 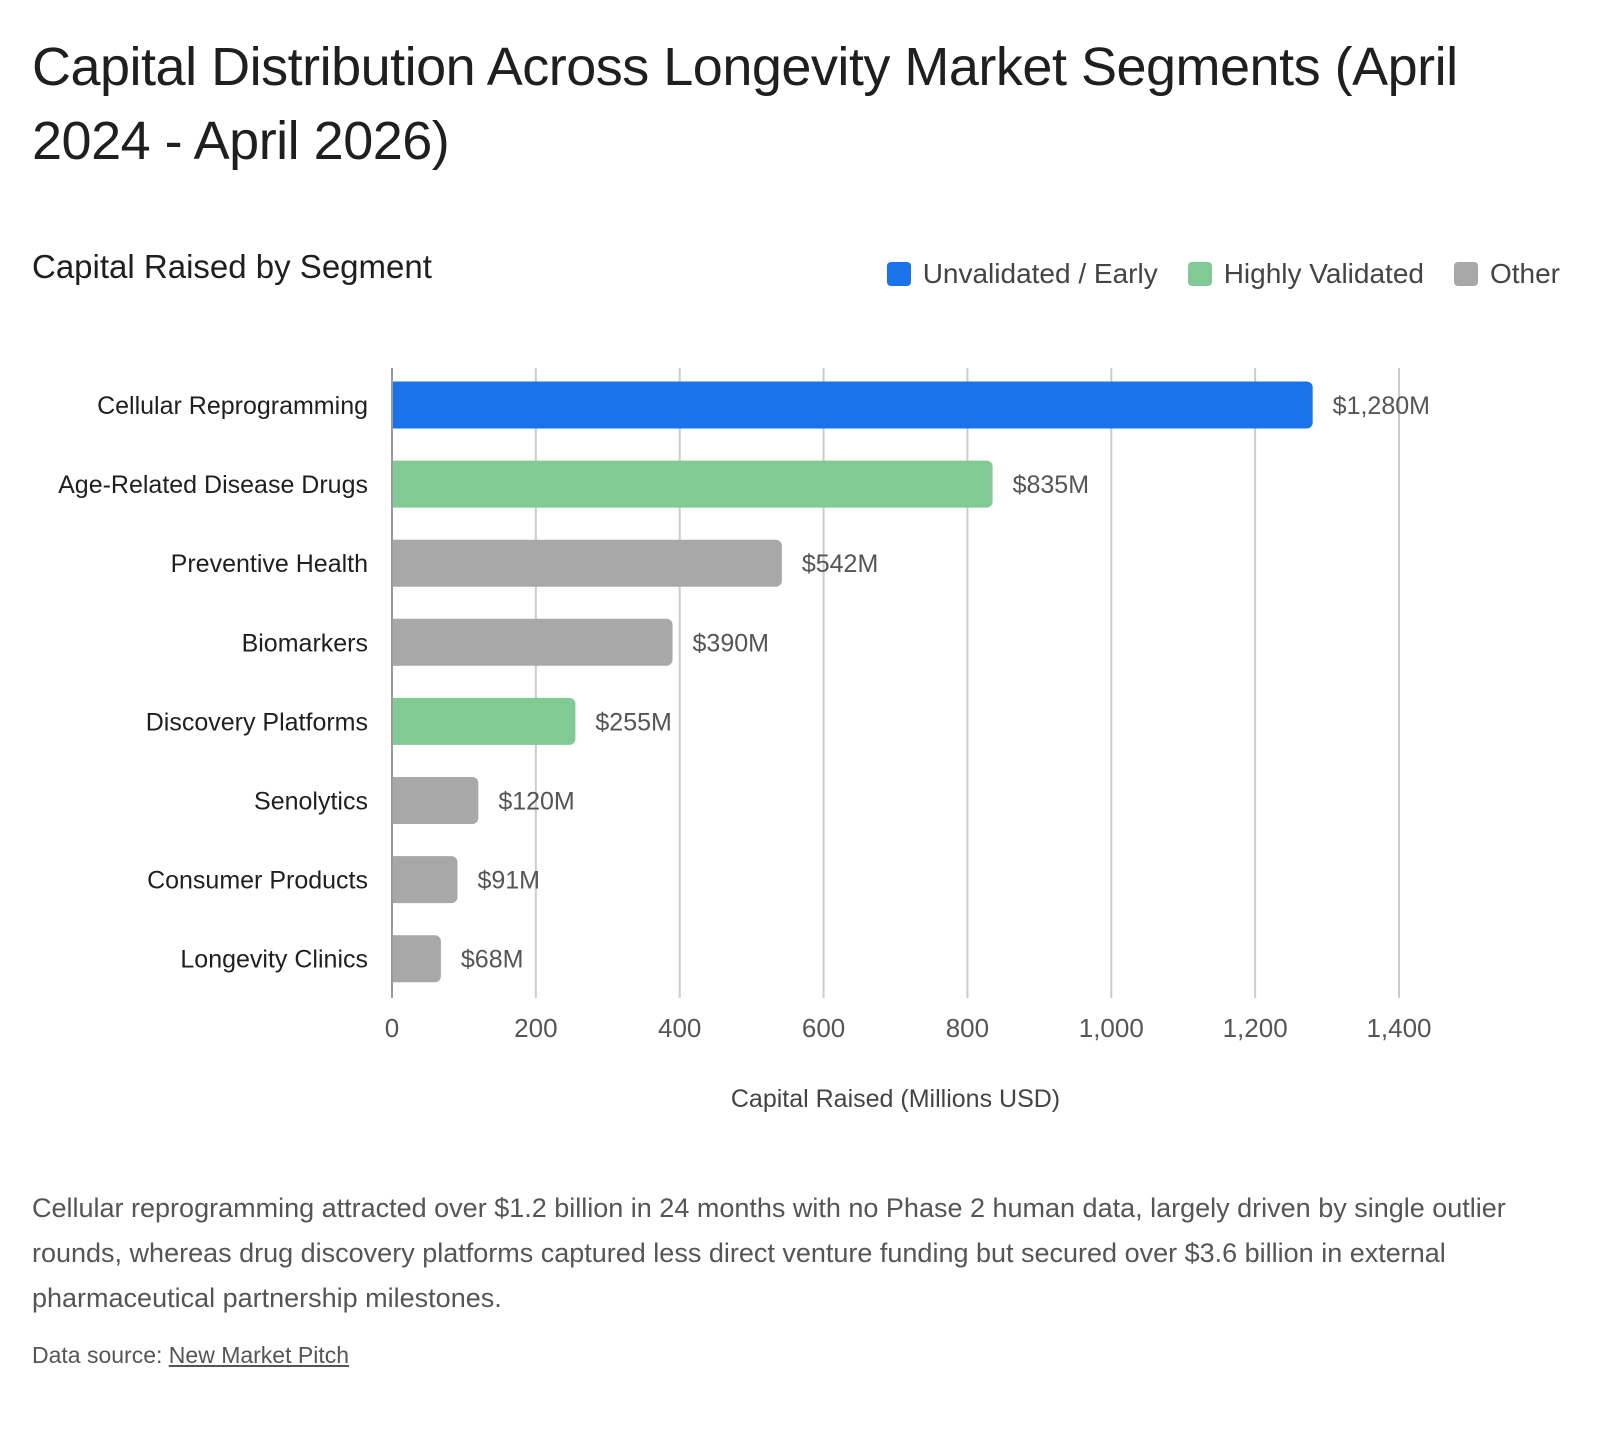 I want to click on x-tick-label: 1,400, so click(x=1398, y=1028).